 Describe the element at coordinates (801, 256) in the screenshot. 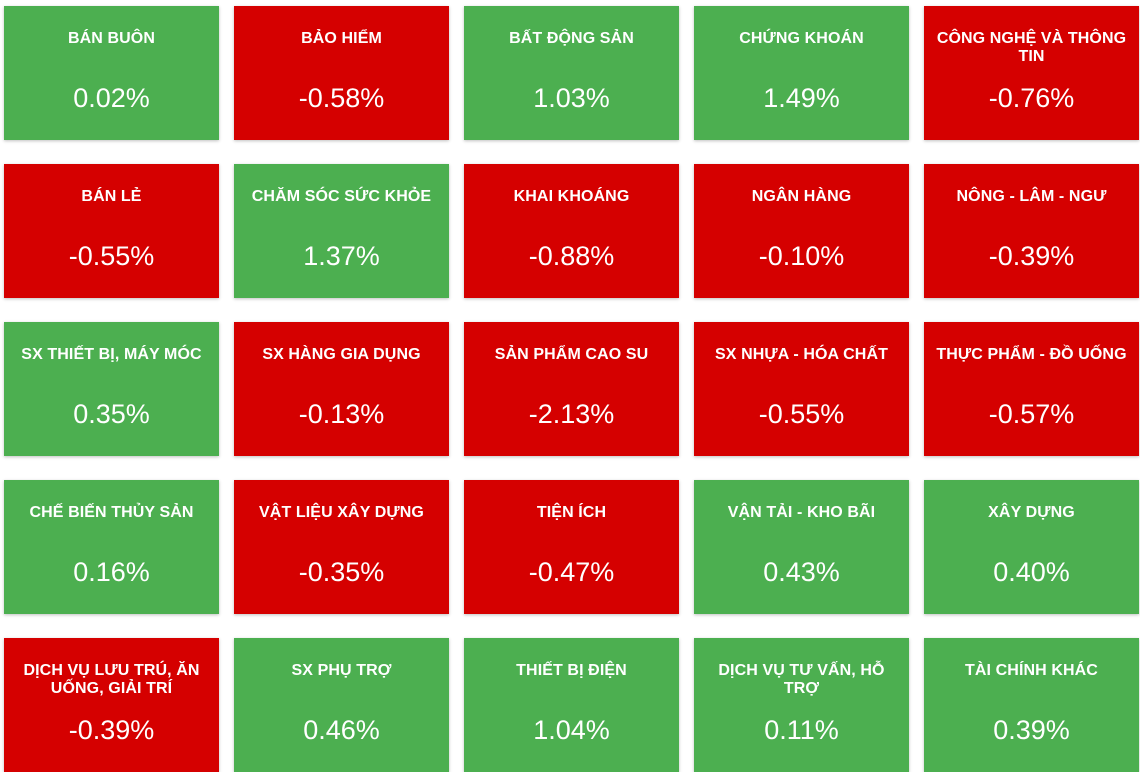

I see `sector-change: -0.10%` at that location.